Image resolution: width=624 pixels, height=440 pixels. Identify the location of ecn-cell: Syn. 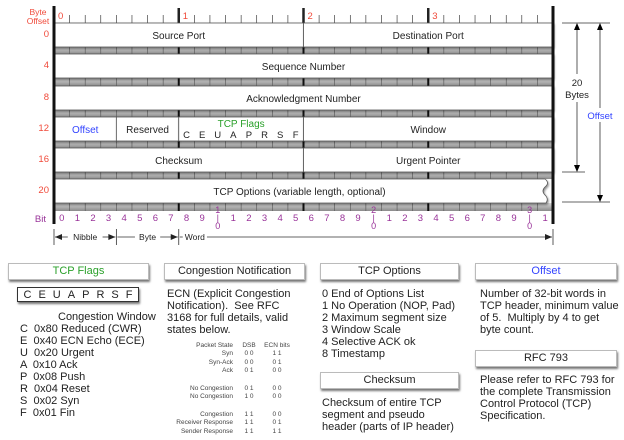
(227, 353).